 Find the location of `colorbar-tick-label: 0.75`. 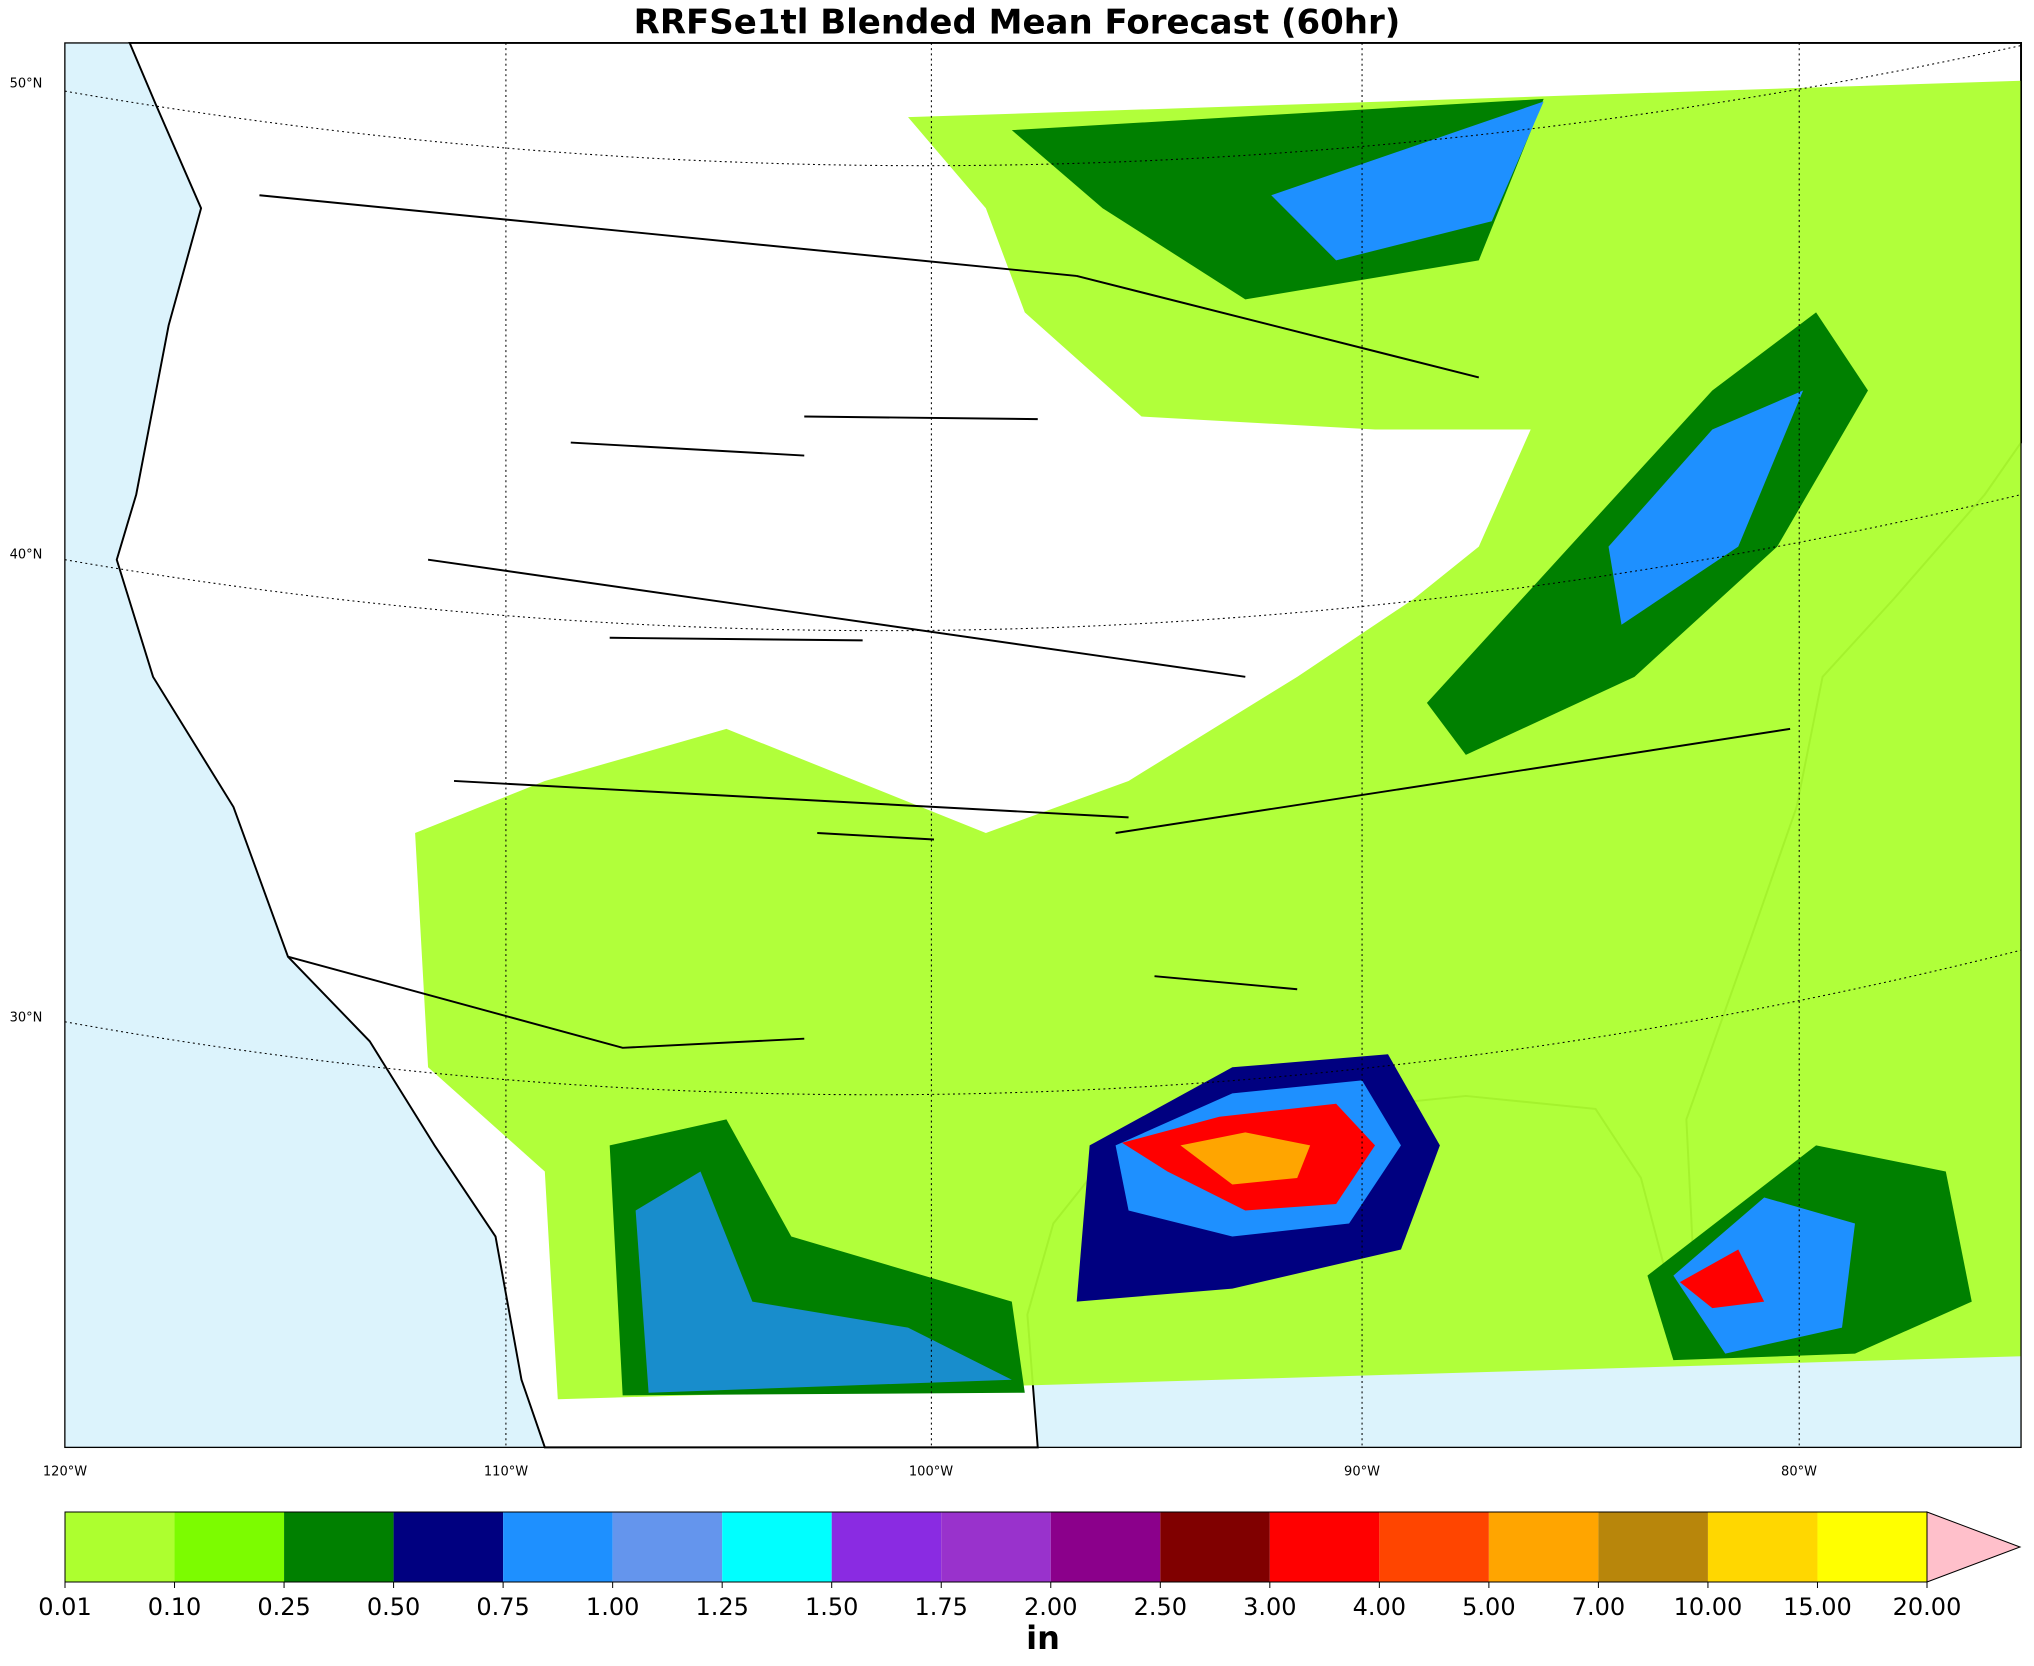

colorbar-tick-label: 0.75 is located at coordinates (502, 1607).